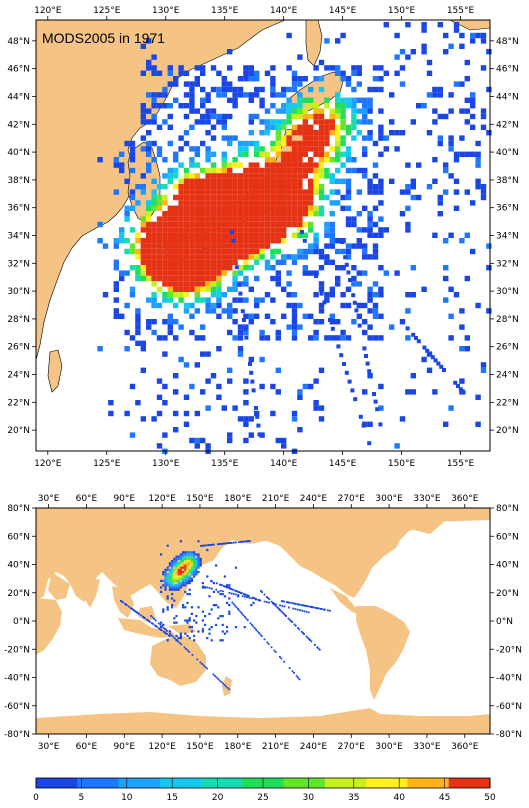  I want to click on lon-tick-label: 140°E, so click(284, 464).